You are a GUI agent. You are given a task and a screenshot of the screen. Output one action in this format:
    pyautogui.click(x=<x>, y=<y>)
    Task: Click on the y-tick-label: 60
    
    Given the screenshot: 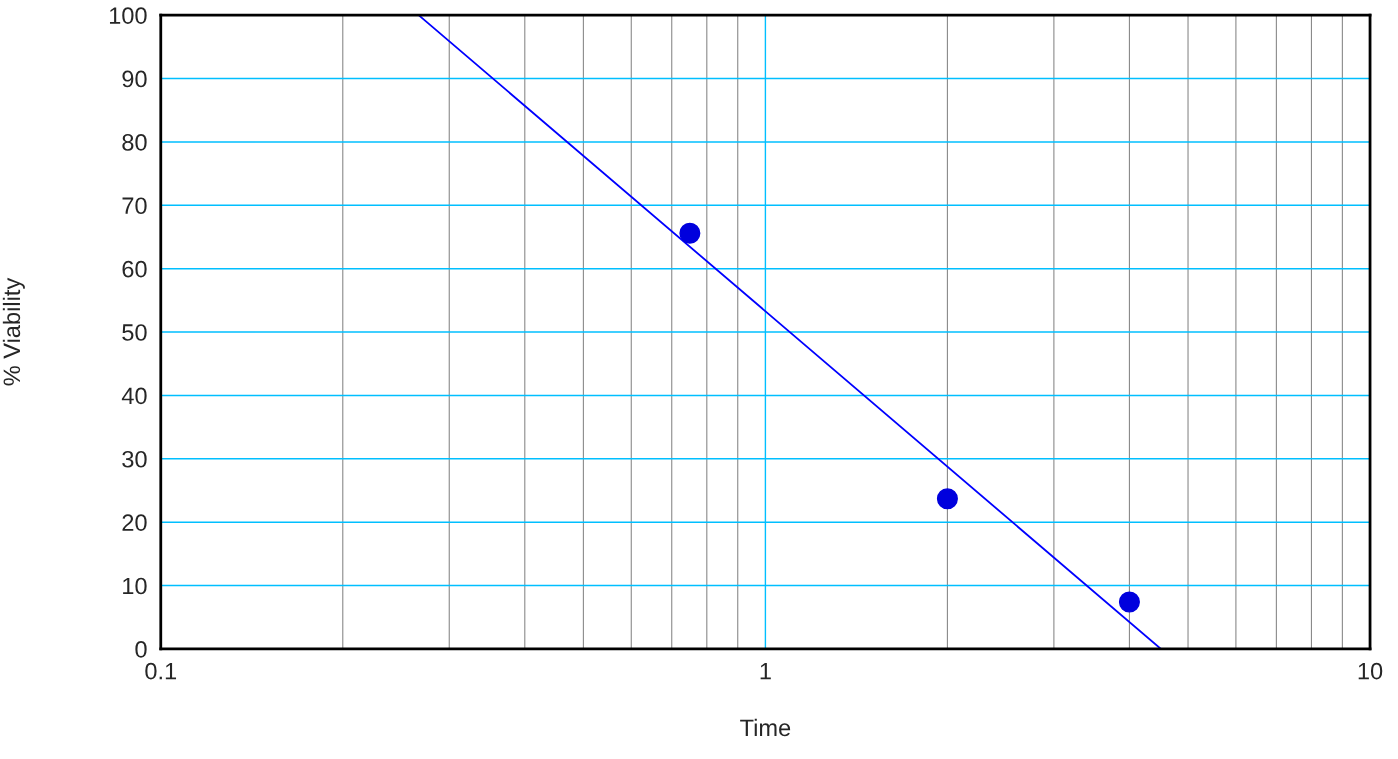 What is the action you would take?
    pyautogui.click(x=134, y=269)
    